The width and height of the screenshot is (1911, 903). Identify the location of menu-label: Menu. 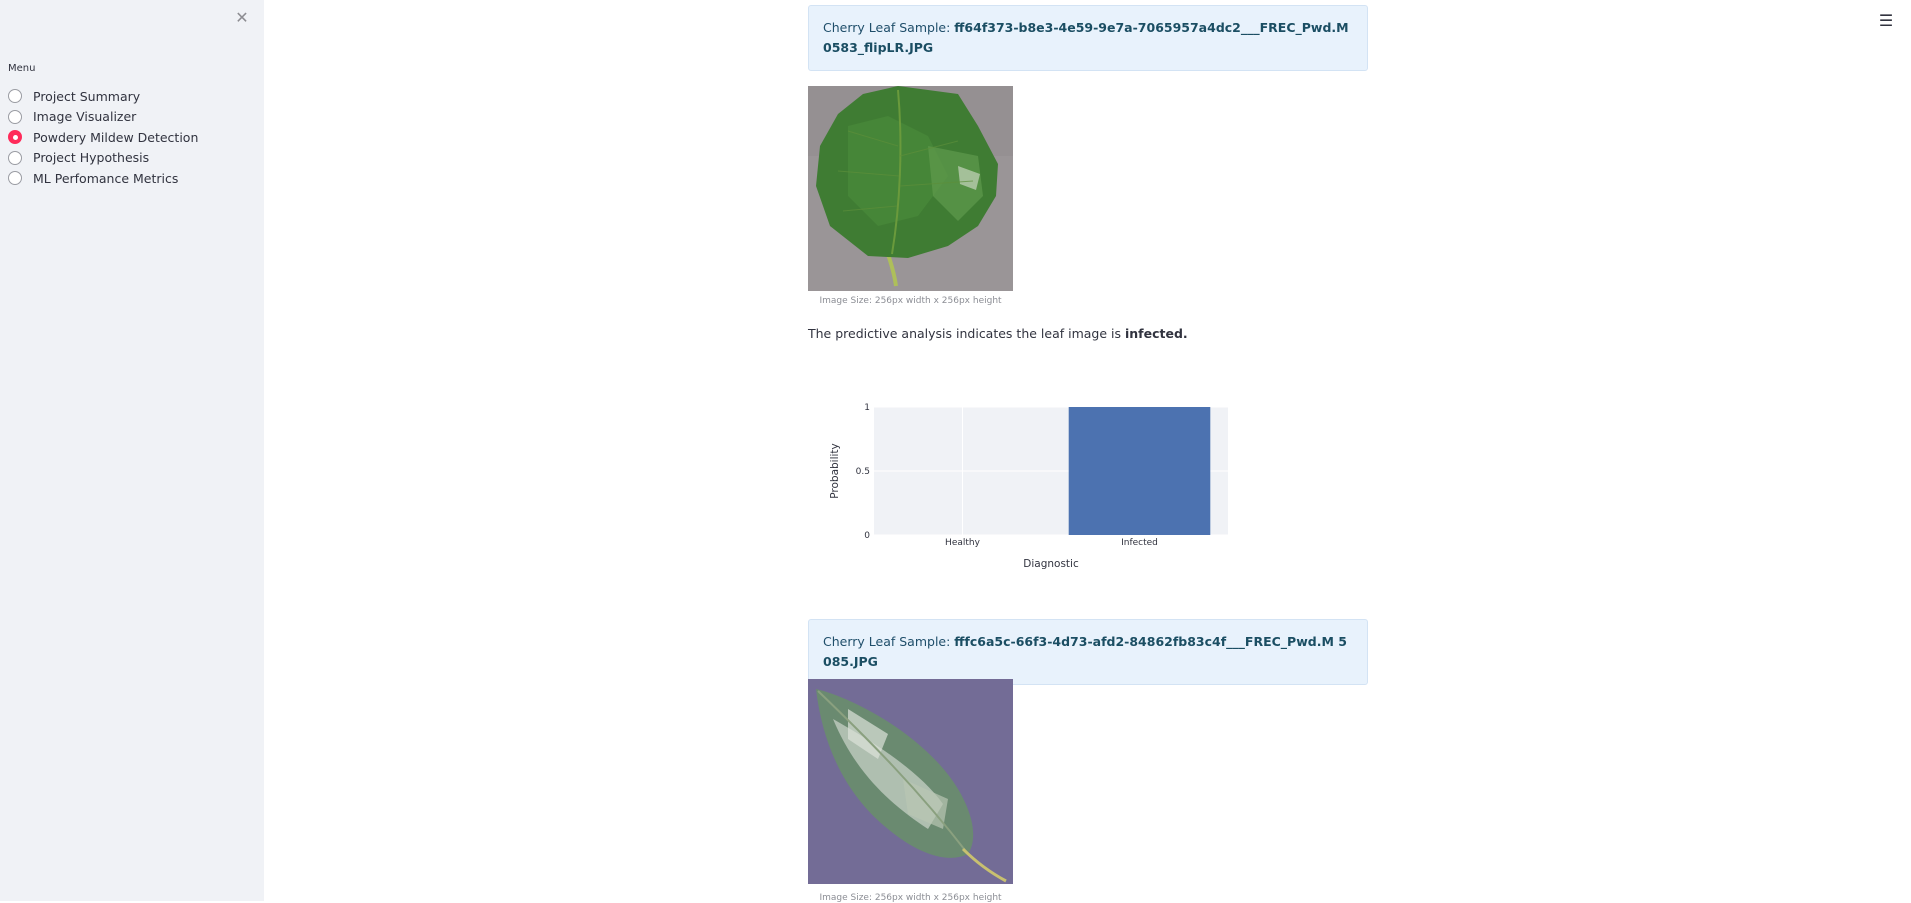
(22, 68).